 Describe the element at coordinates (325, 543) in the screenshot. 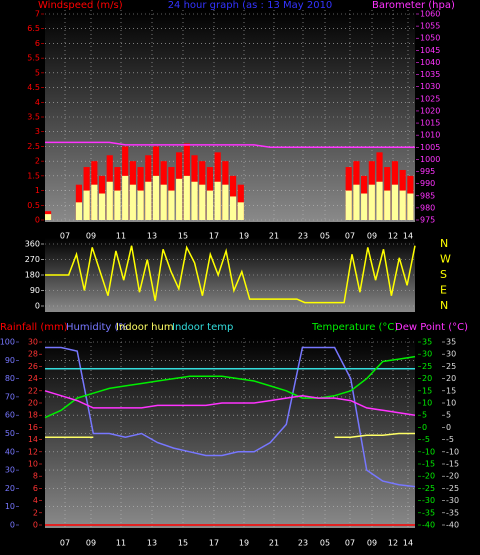

I see `x-tick-label: 05` at that location.